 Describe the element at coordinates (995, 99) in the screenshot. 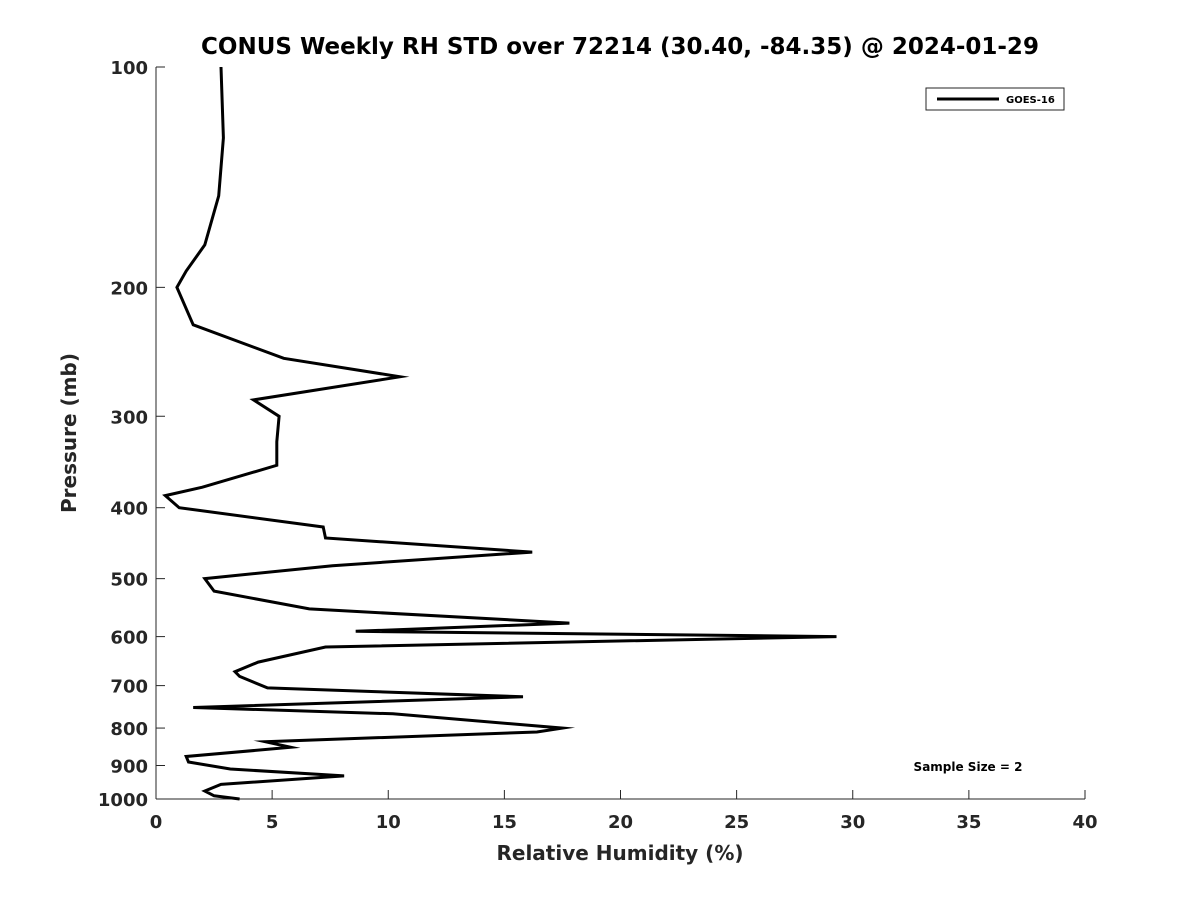

I see `legend: GOES-16` at that location.